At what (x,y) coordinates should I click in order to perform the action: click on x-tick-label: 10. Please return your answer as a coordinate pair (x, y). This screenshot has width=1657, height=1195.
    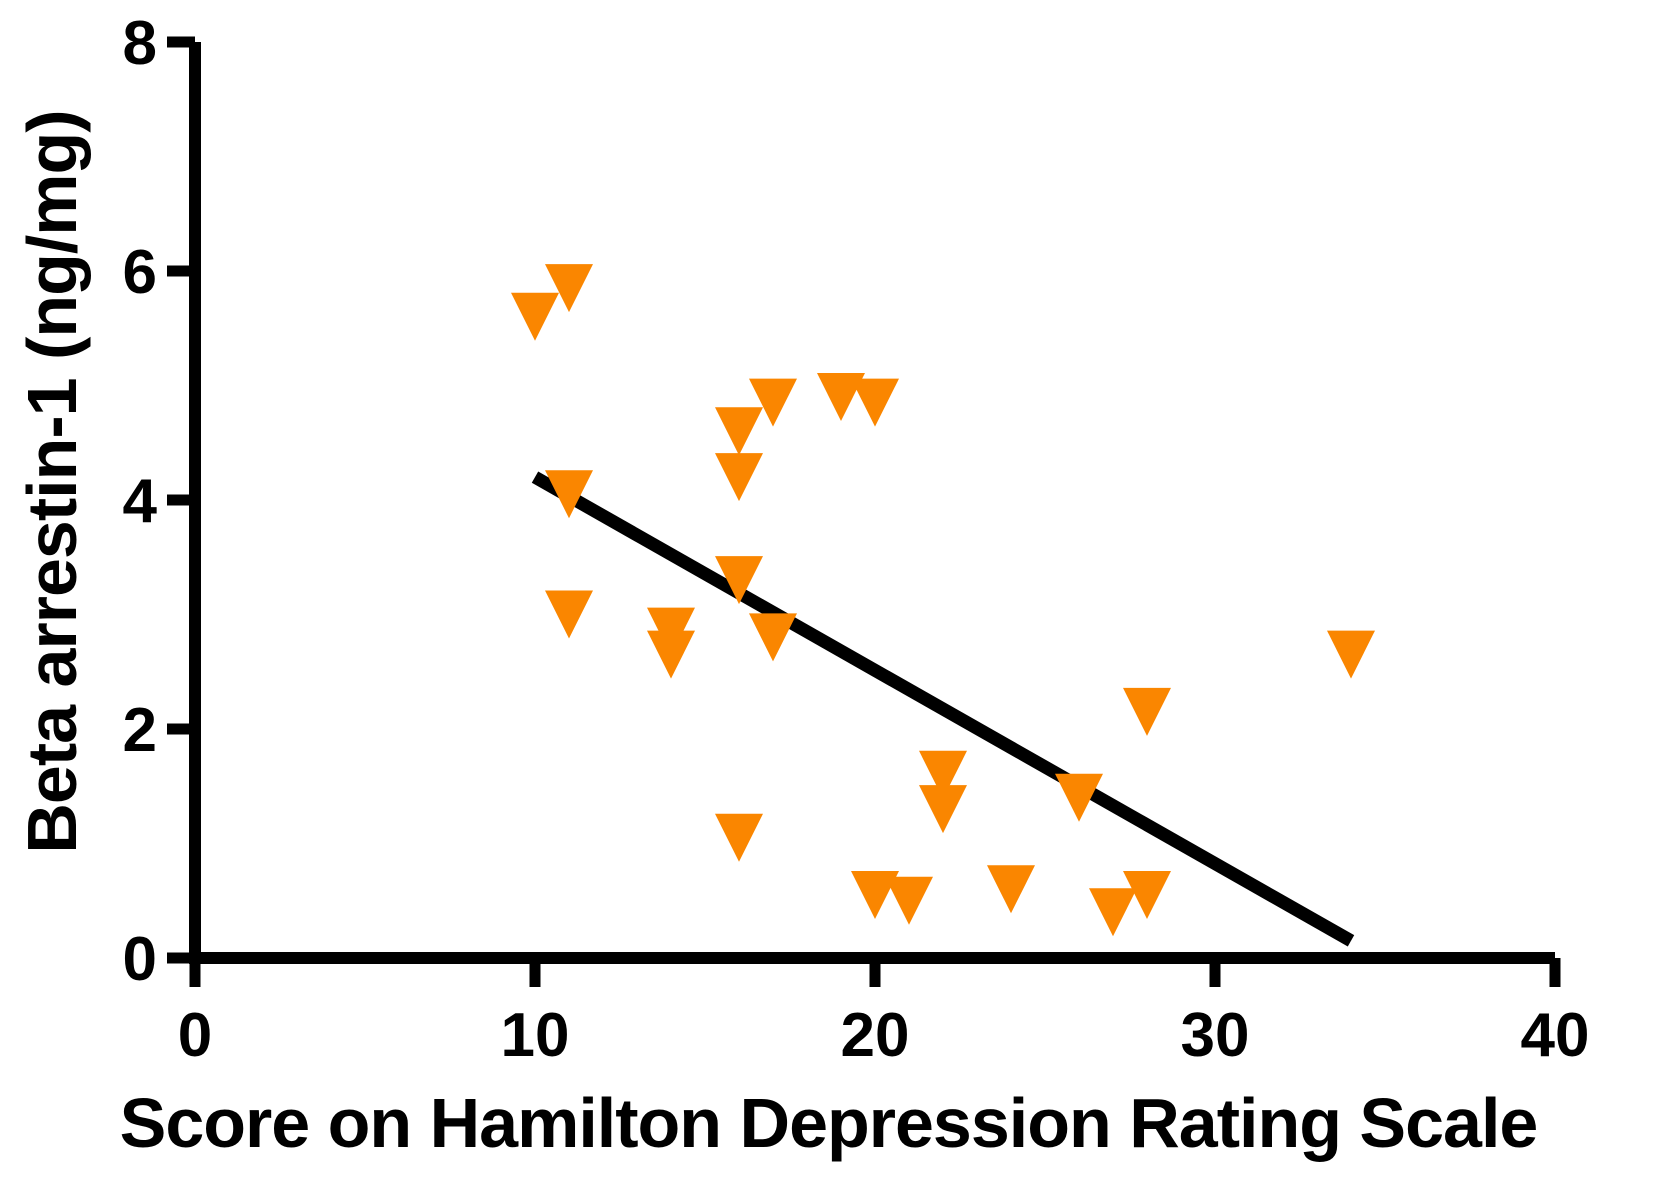
    Looking at the image, I should click on (535, 1035).